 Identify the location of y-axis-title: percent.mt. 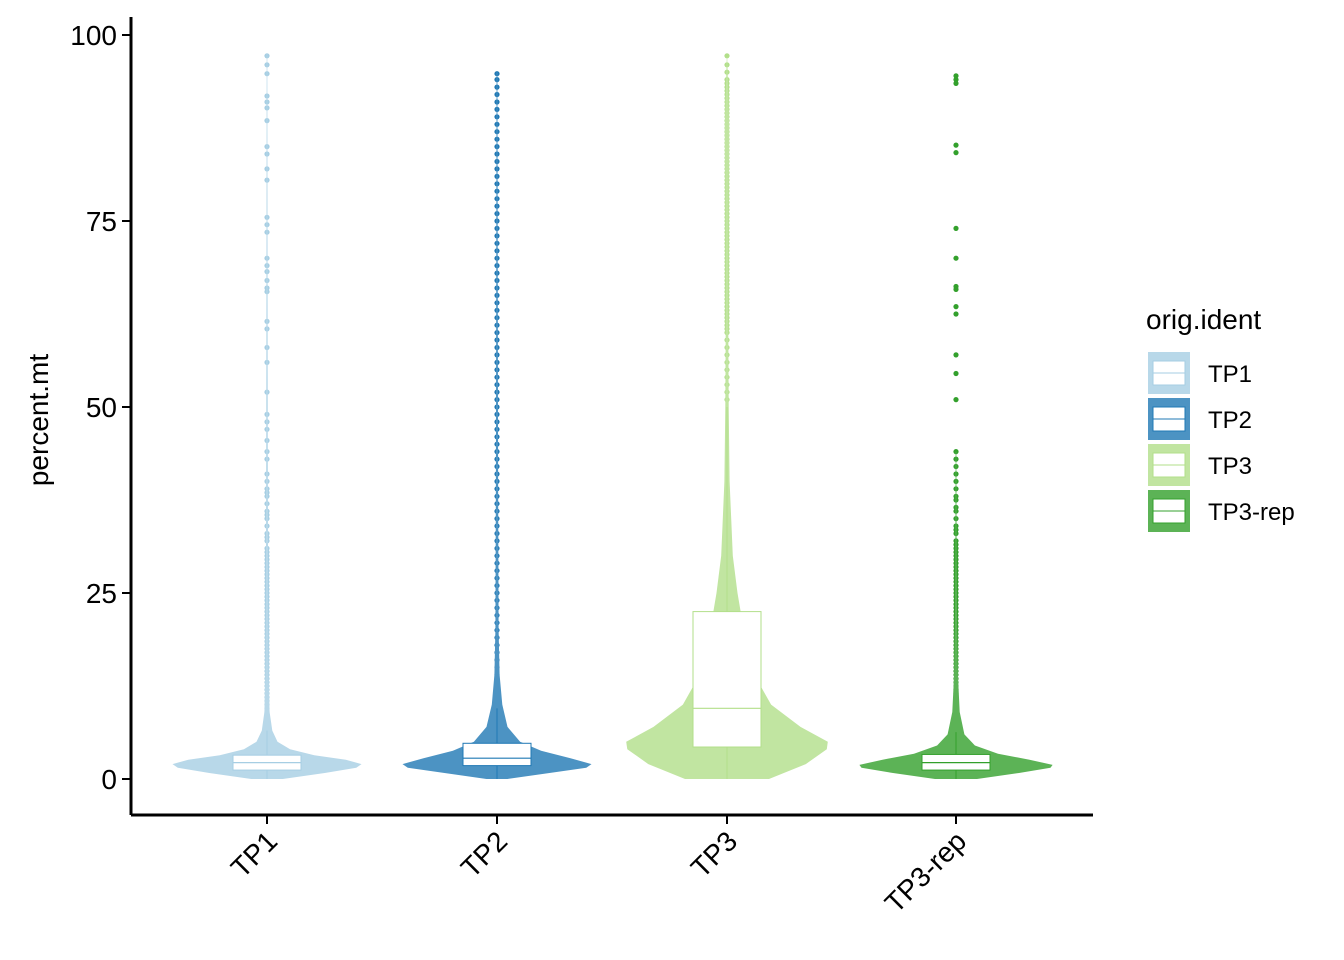
(38, 420).